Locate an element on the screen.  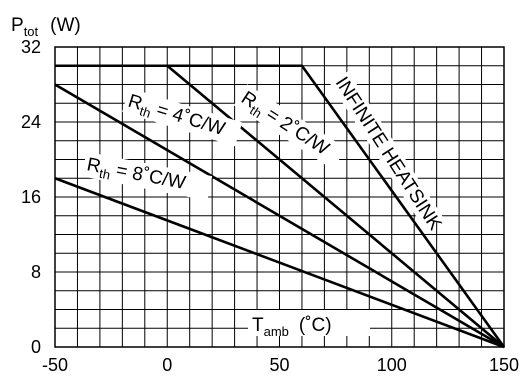
y-tick-label: 8 is located at coordinates (36, 272).